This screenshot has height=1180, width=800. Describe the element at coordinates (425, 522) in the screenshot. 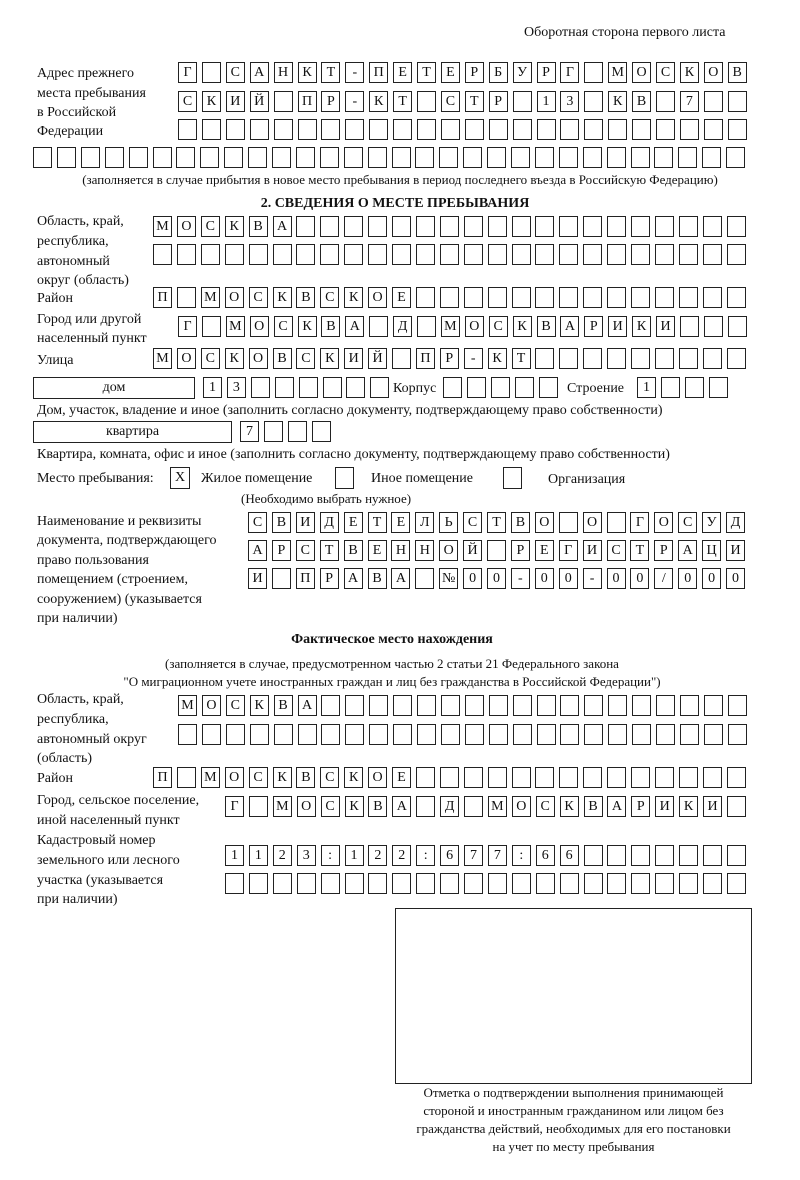

I see `char-cell: Л` at that location.